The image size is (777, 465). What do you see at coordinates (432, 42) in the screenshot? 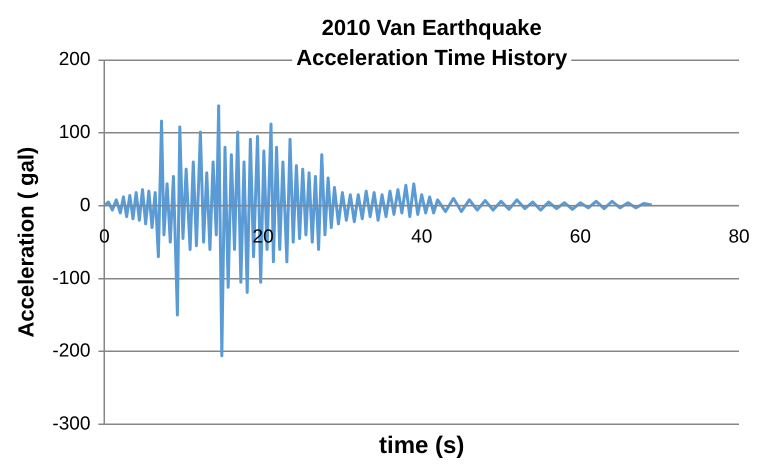
I see `chart-title: 2010 Van Earthquake Acceleration Time History` at bounding box center [432, 42].